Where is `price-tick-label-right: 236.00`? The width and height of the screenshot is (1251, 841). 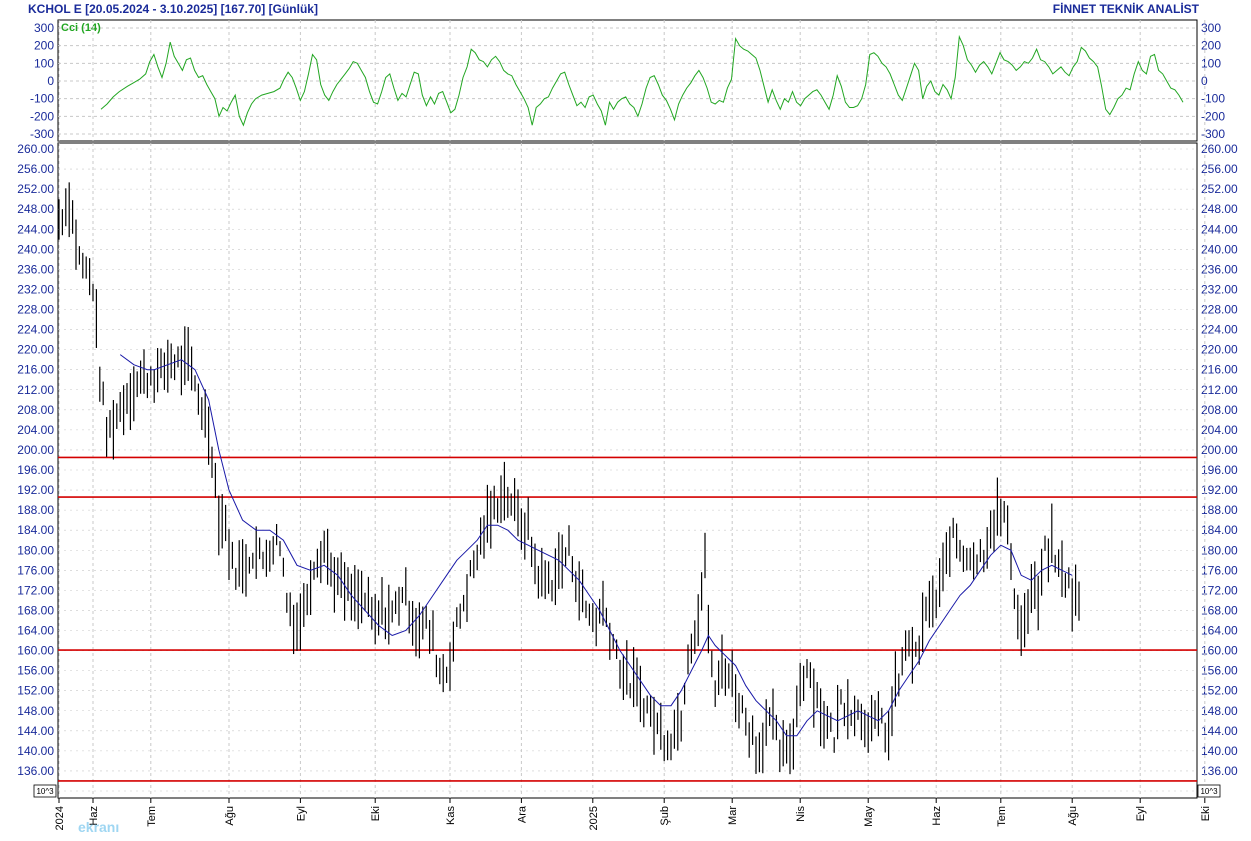
price-tick-label-right: 236.00 is located at coordinates (1219, 269).